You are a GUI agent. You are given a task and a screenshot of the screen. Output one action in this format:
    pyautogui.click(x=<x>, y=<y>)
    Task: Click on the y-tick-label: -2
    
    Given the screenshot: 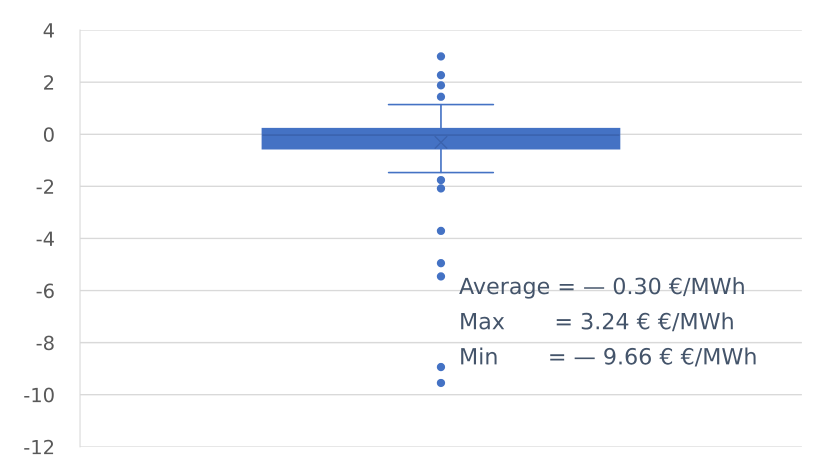 What is the action you would take?
    pyautogui.click(x=45, y=186)
    